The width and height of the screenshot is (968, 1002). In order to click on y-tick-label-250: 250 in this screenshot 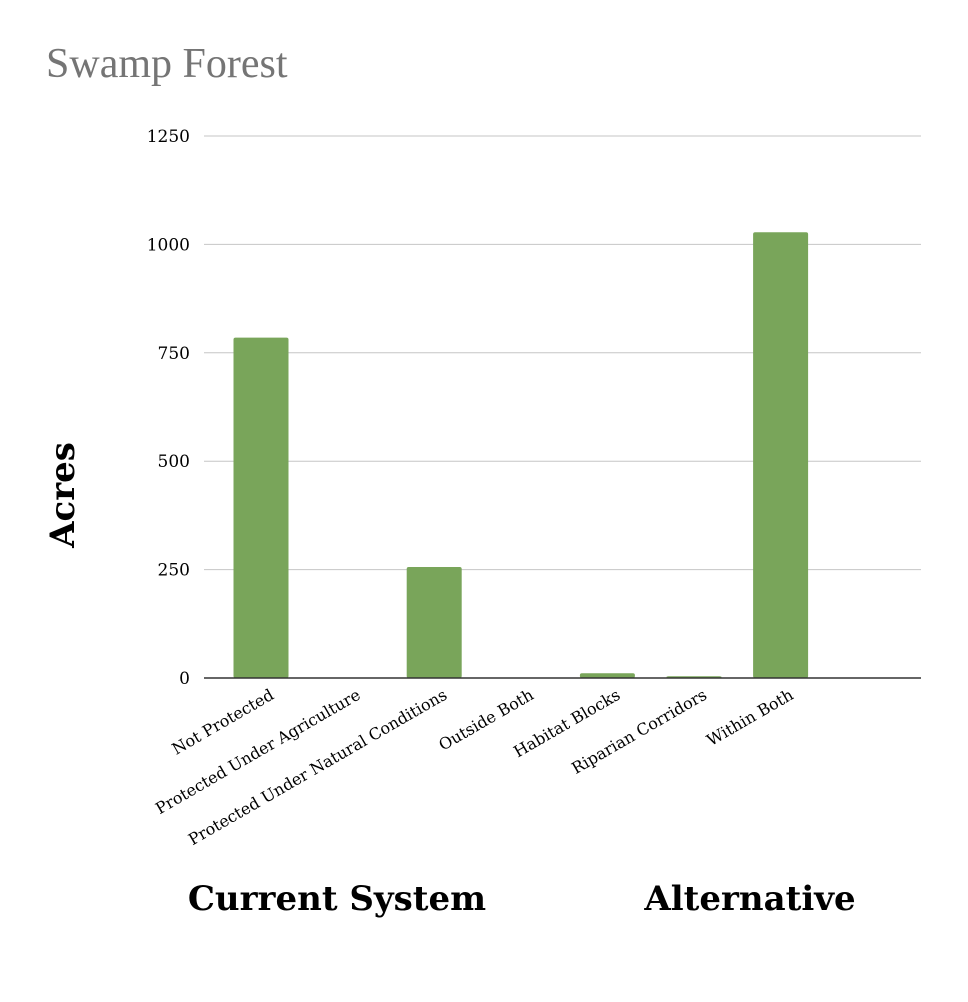, I will do `click(174, 571)`.